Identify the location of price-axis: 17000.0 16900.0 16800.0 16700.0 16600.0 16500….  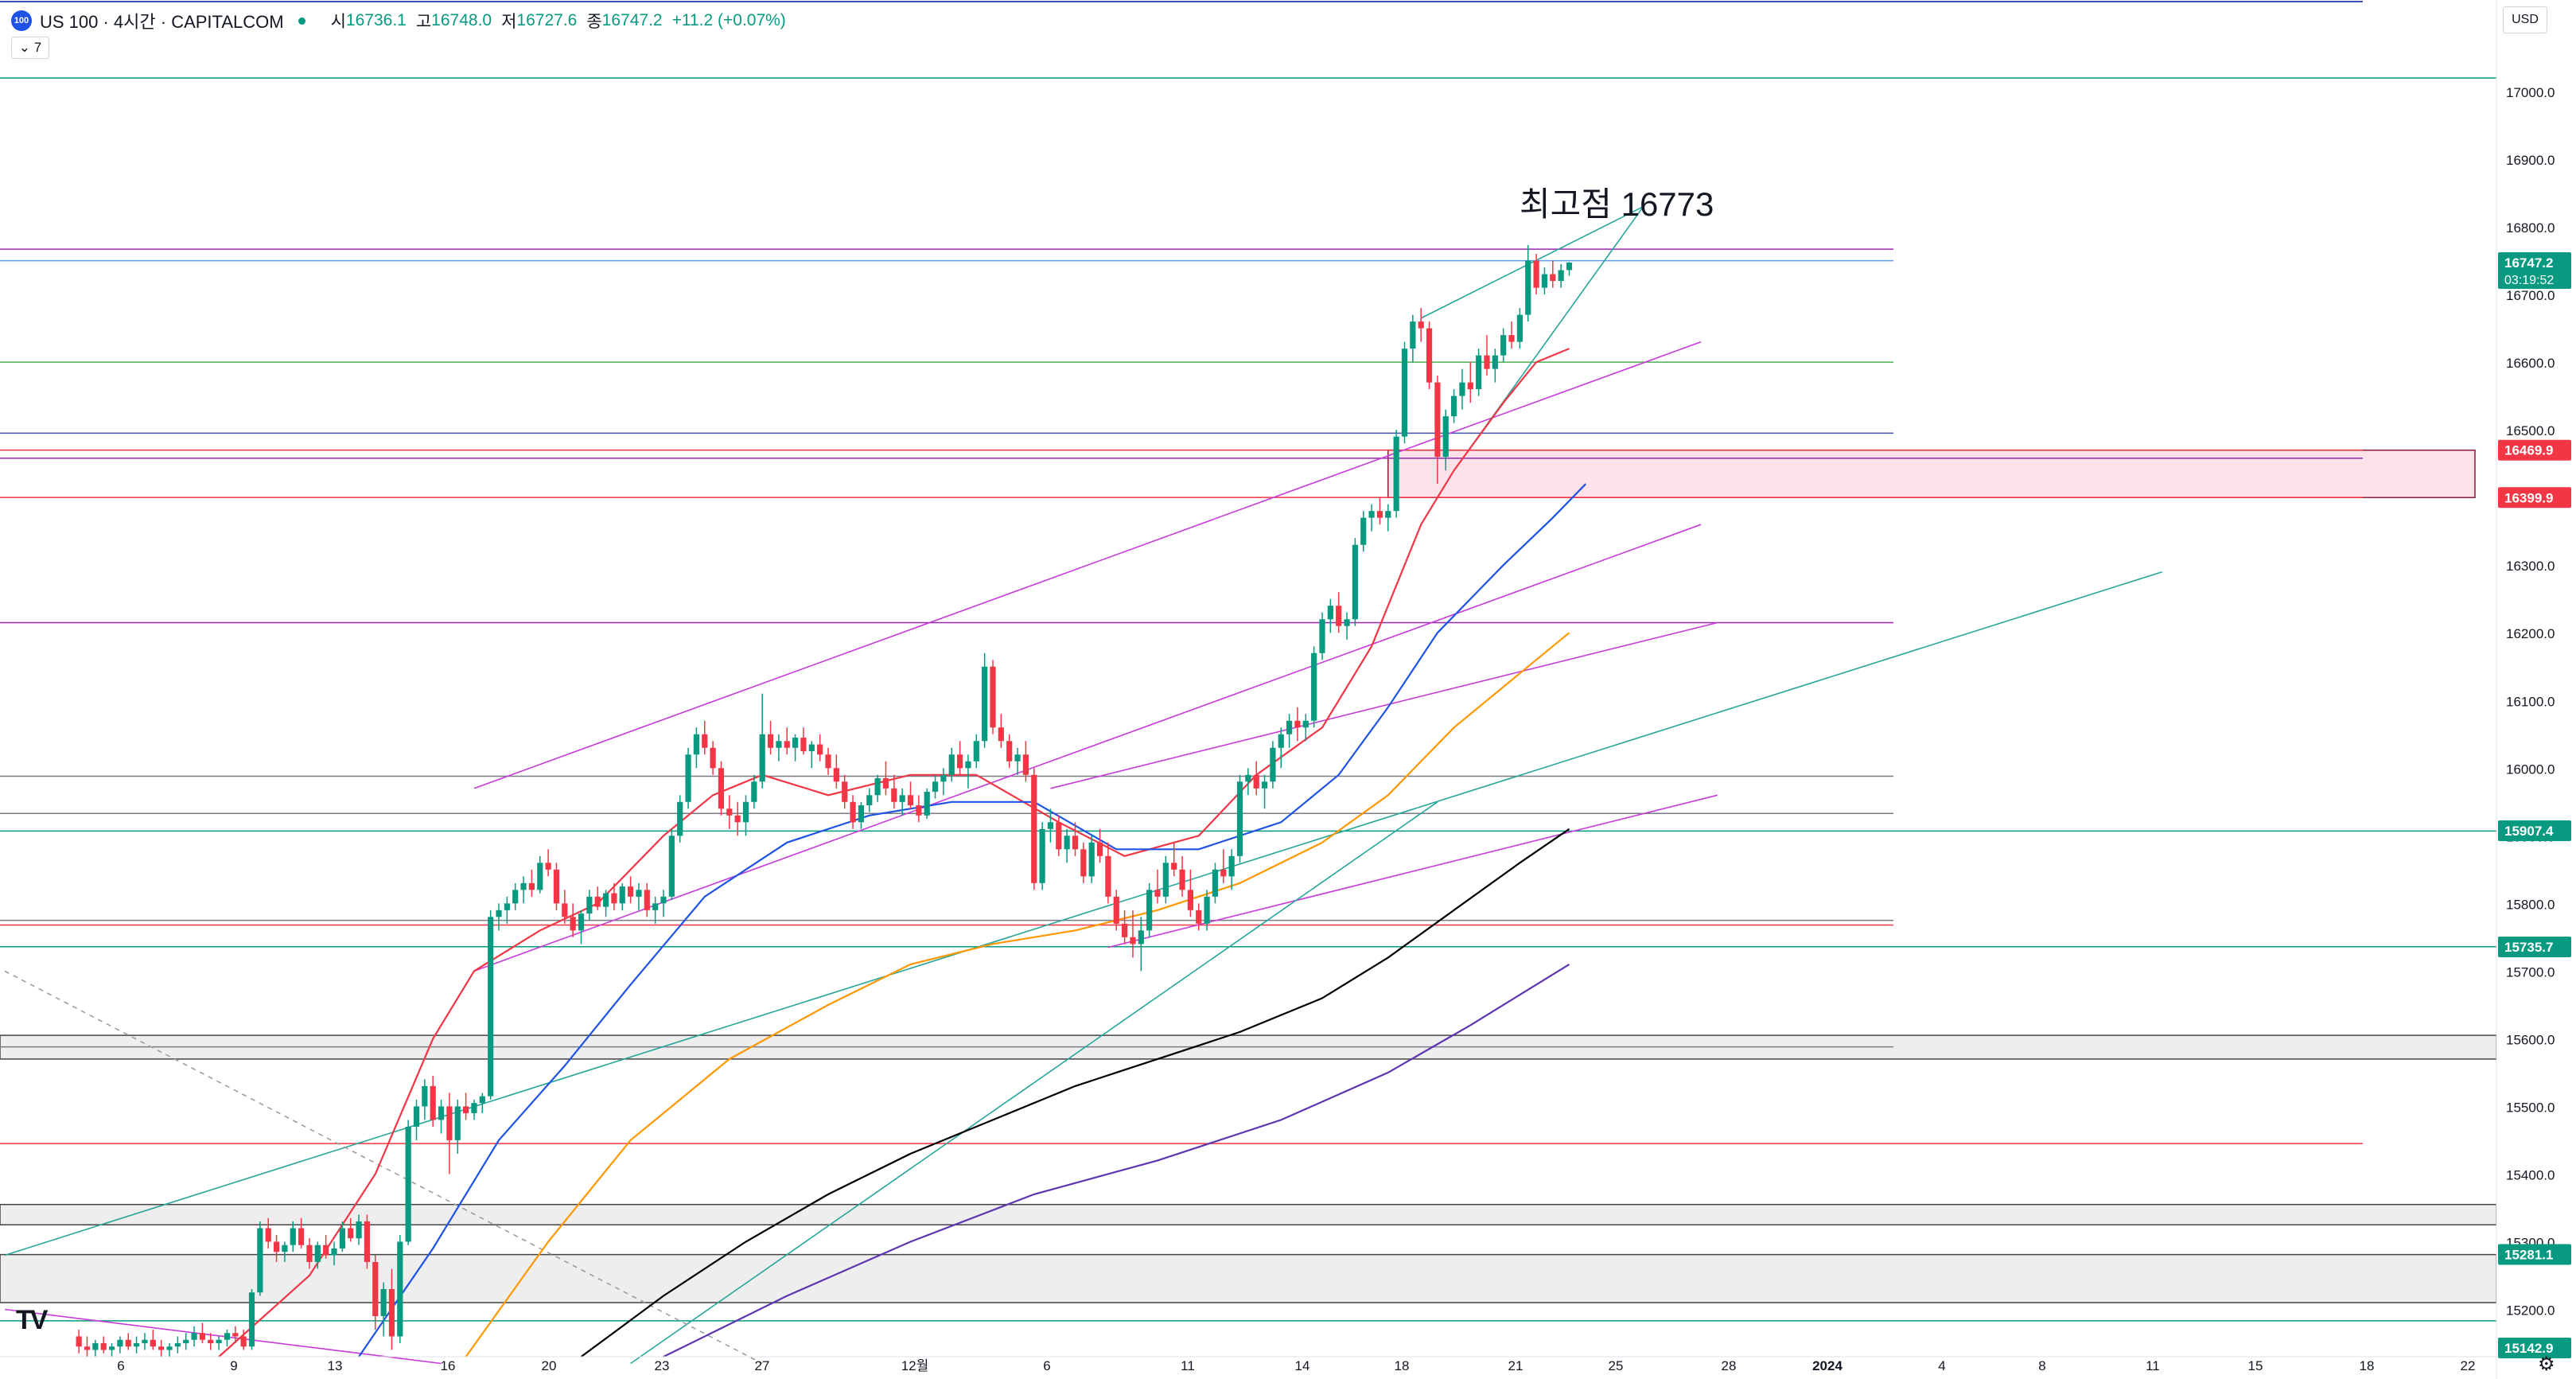
(2536, 689).